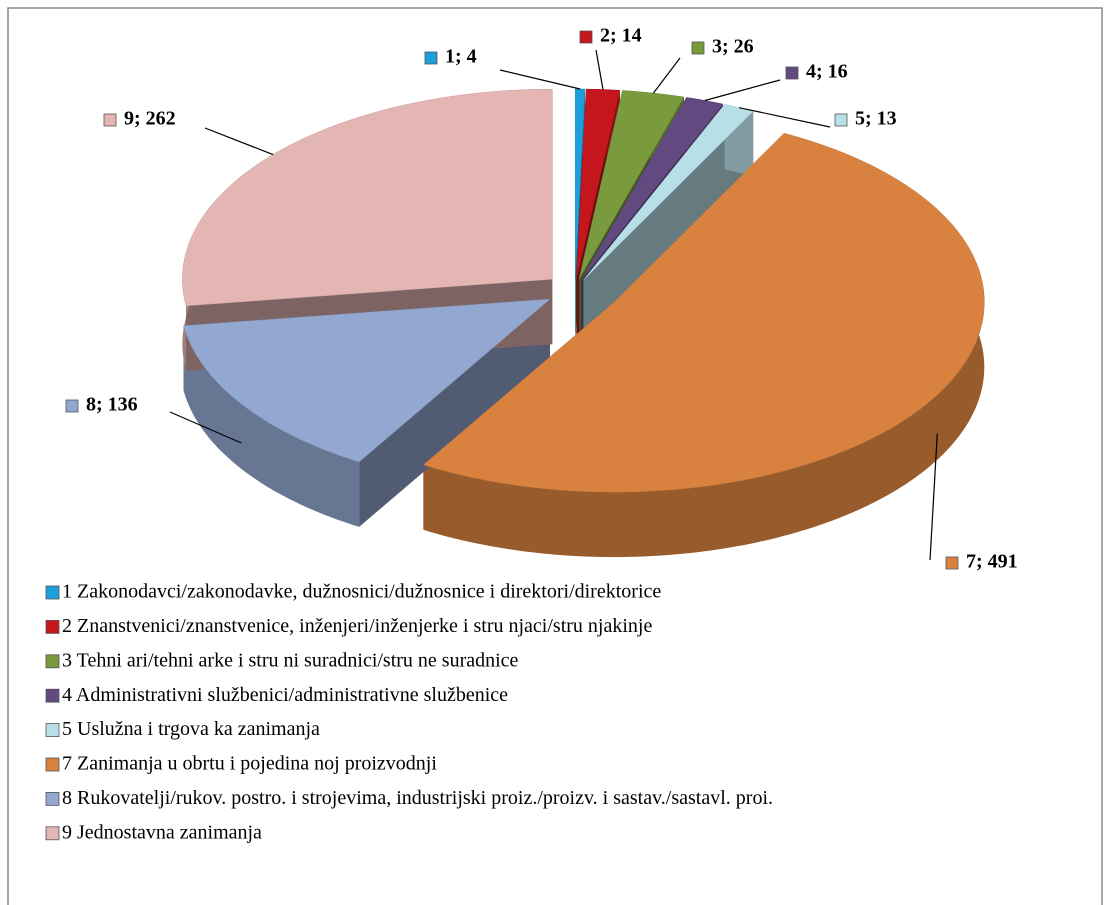 This screenshot has width=1111, height=905. What do you see at coordinates (271, 426) in the screenshot?
I see `slice-side` at bounding box center [271, 426].